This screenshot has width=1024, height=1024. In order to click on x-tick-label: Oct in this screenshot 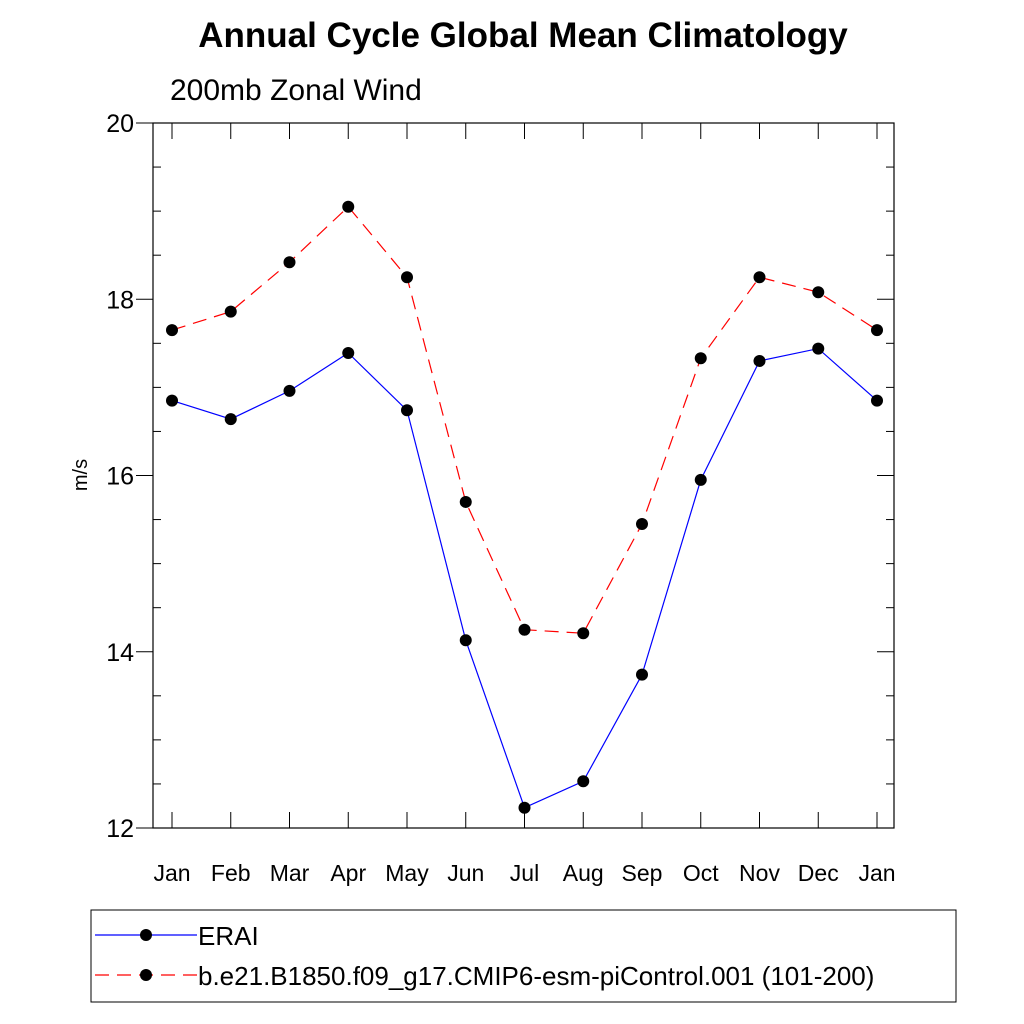, I will do `click(701, 873)`.